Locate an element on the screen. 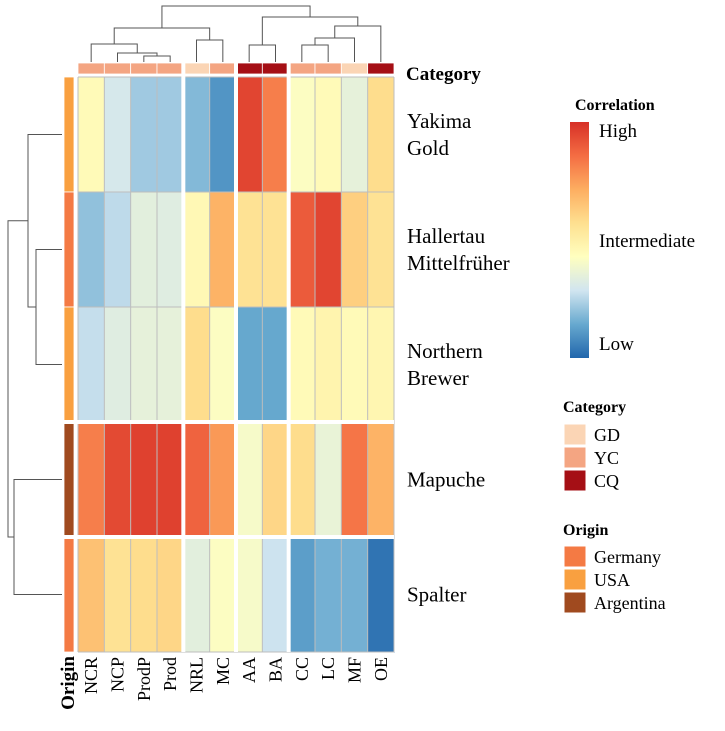 This screenshot has height=731, width=725. column-label: NRL is located at coordinates (197, 675).